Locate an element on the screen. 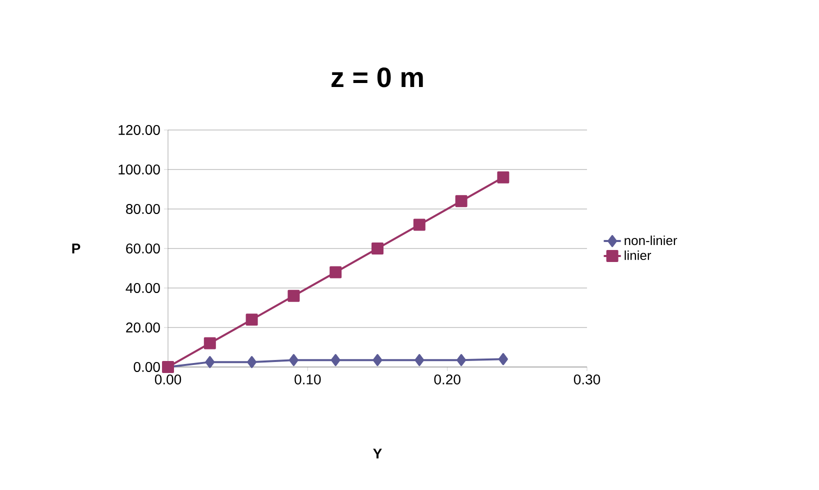 This screenshot has width=819, height=490. x-tick-label: 0.00 is located at coordinates (168, 379).